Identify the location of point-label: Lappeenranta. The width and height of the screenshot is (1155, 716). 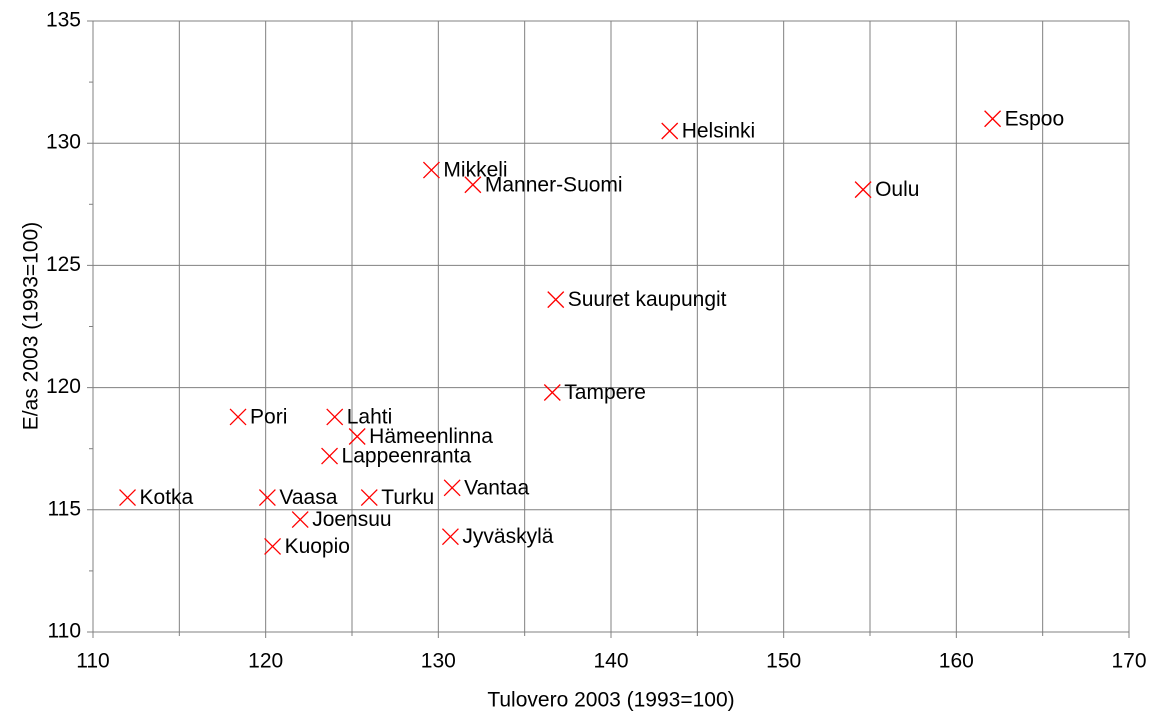
(407, 456).